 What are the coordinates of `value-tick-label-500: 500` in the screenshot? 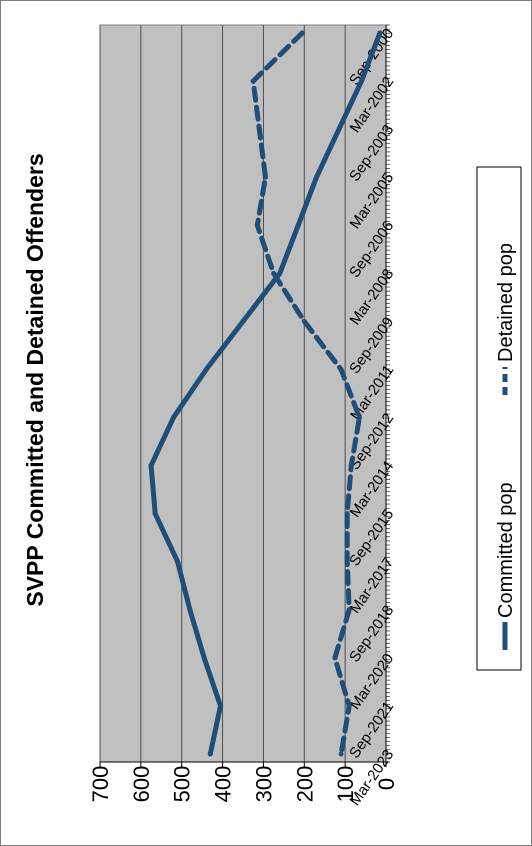 It's located at (182, 784).